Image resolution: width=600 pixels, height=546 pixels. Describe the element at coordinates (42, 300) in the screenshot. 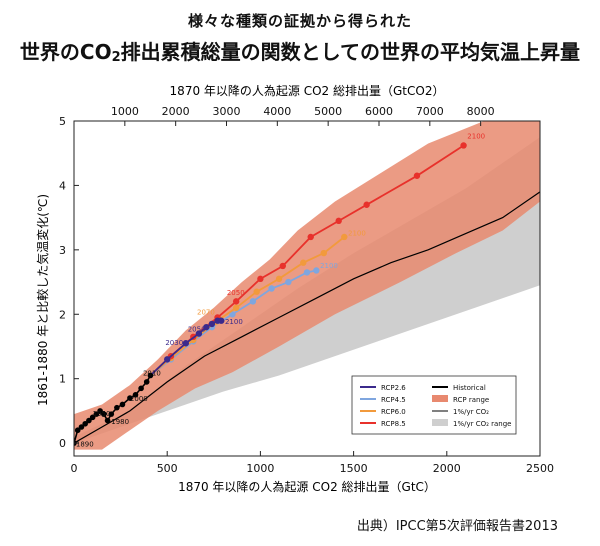

I see `y-axis-label: 1861-1880 年と比較した気温変化(℃)` at that location.